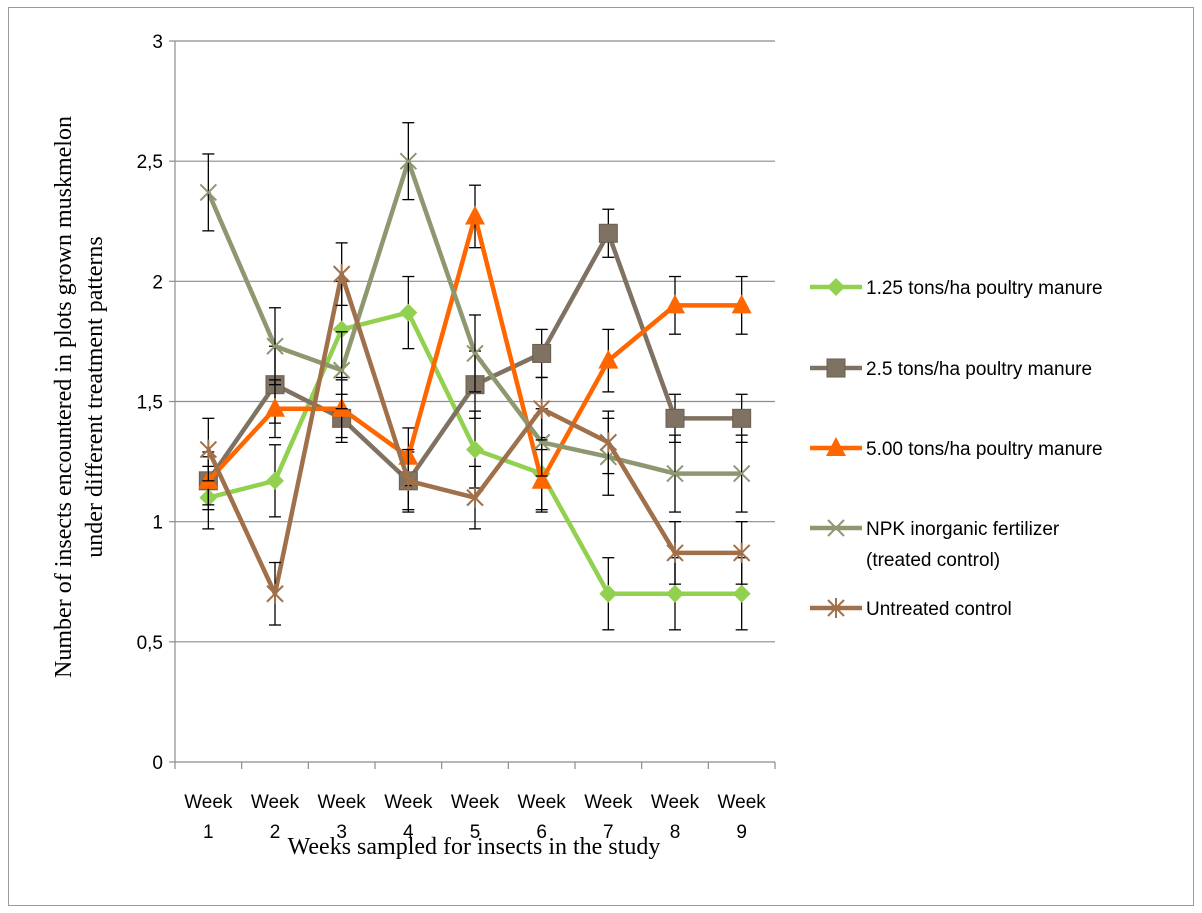 This screenshot has height=913, width=1202. I want to click on x-tick-label-line-2: 1, so click(208, 832).